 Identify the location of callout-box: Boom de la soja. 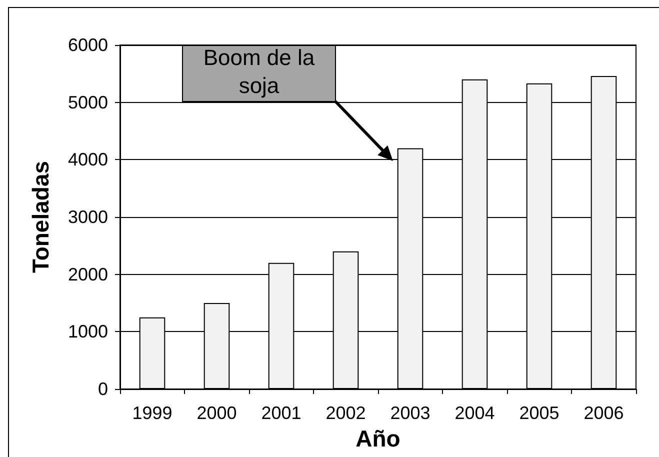
(259, 73).